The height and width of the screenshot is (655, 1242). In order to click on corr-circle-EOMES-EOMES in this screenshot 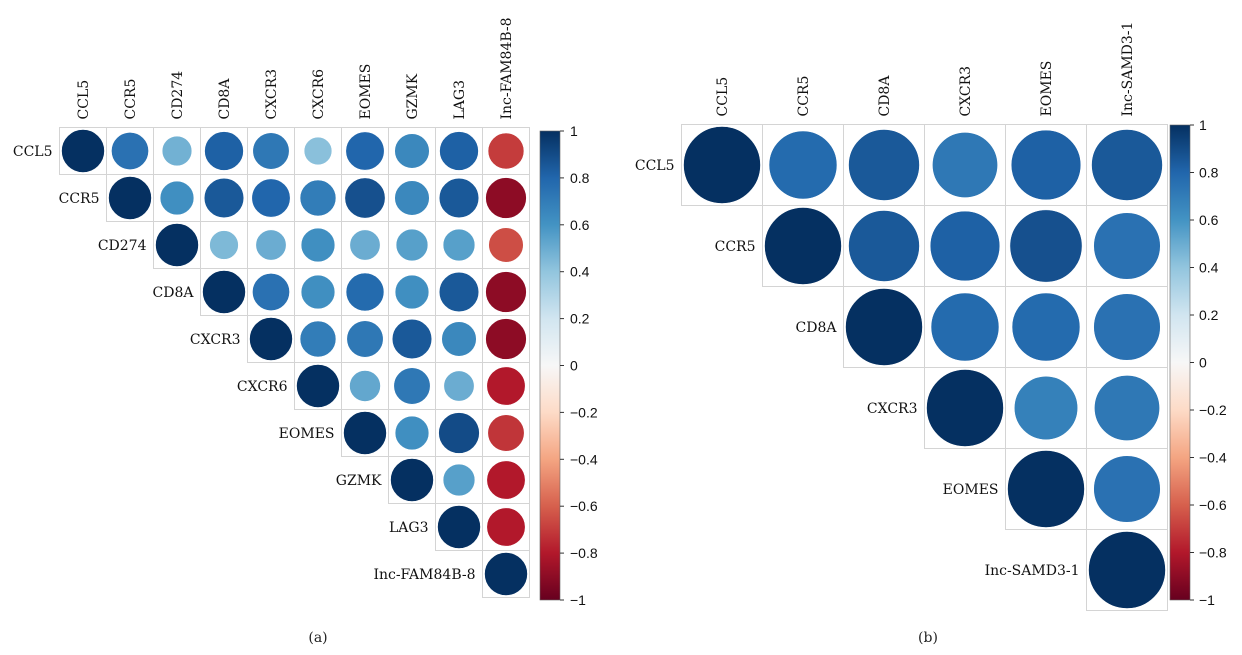, I will do `click(365, 433)`.